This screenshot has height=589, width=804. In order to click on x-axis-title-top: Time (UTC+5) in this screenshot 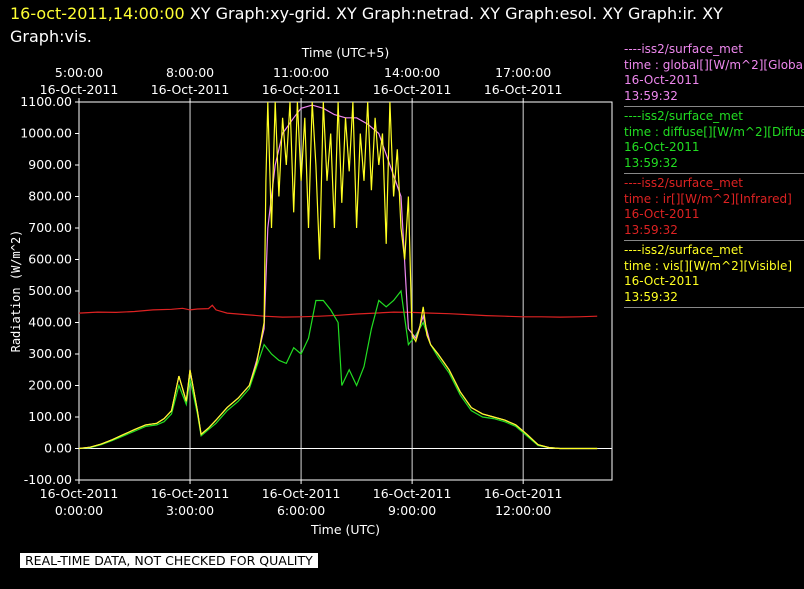, I will do `click(345, 52)`.